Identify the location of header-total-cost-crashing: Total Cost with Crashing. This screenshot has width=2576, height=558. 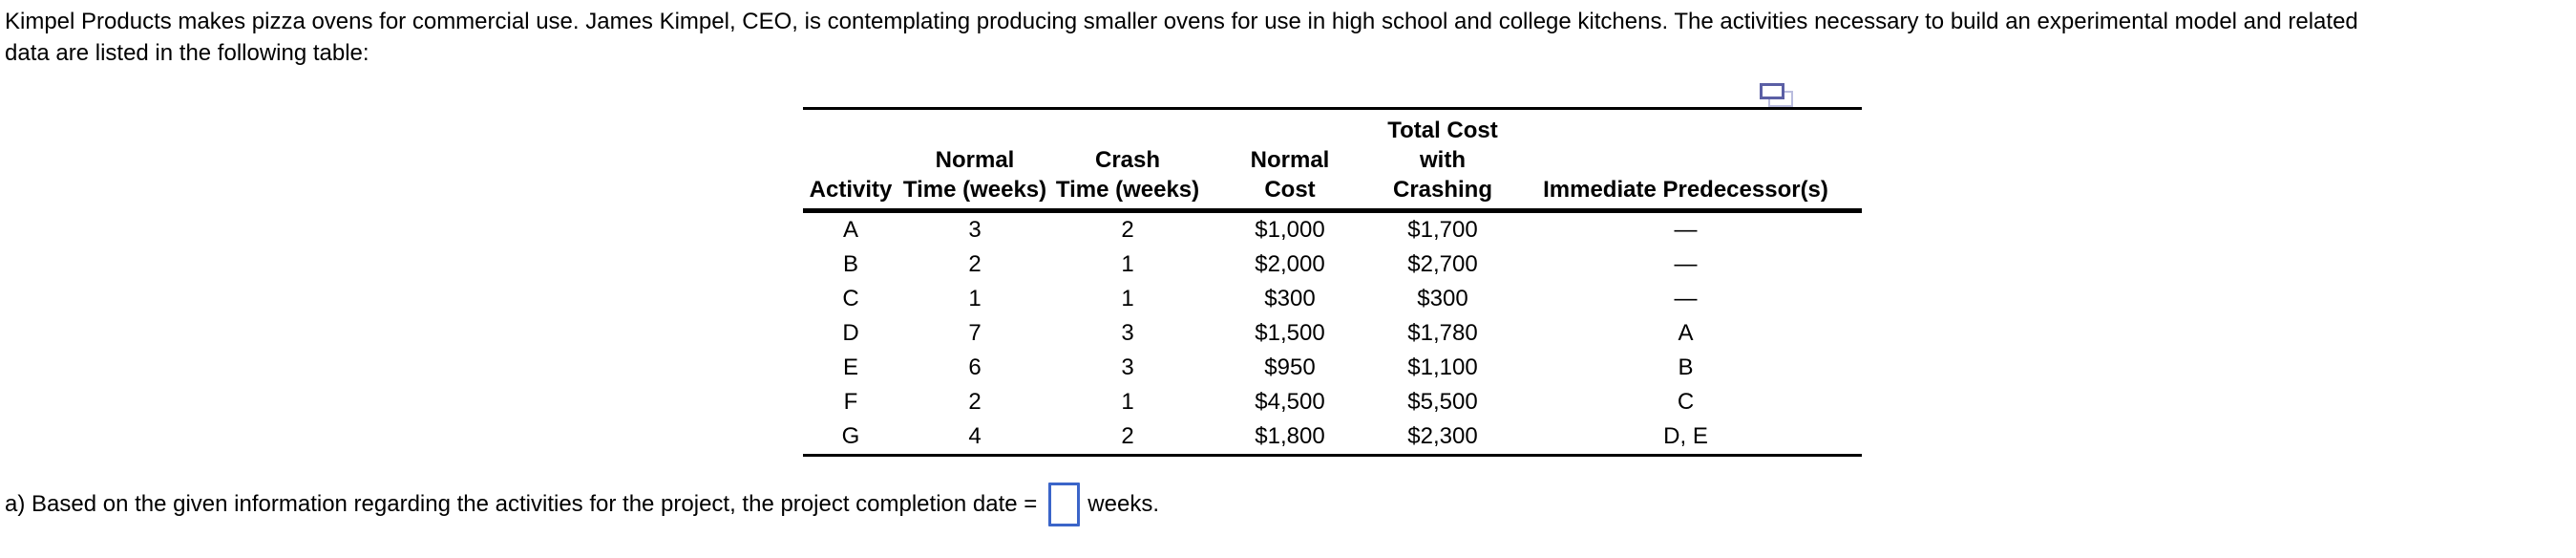
(1443, 161).